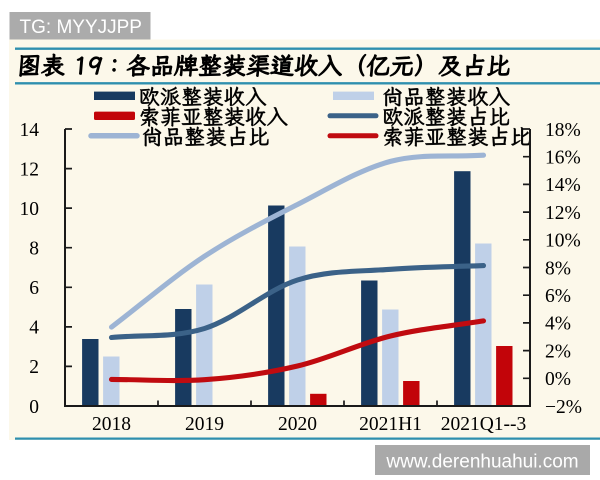  What do you see at coordinates (558, 351) in the screenshot?
I see `svg-text: 2%` at bounding box center [558, 351].